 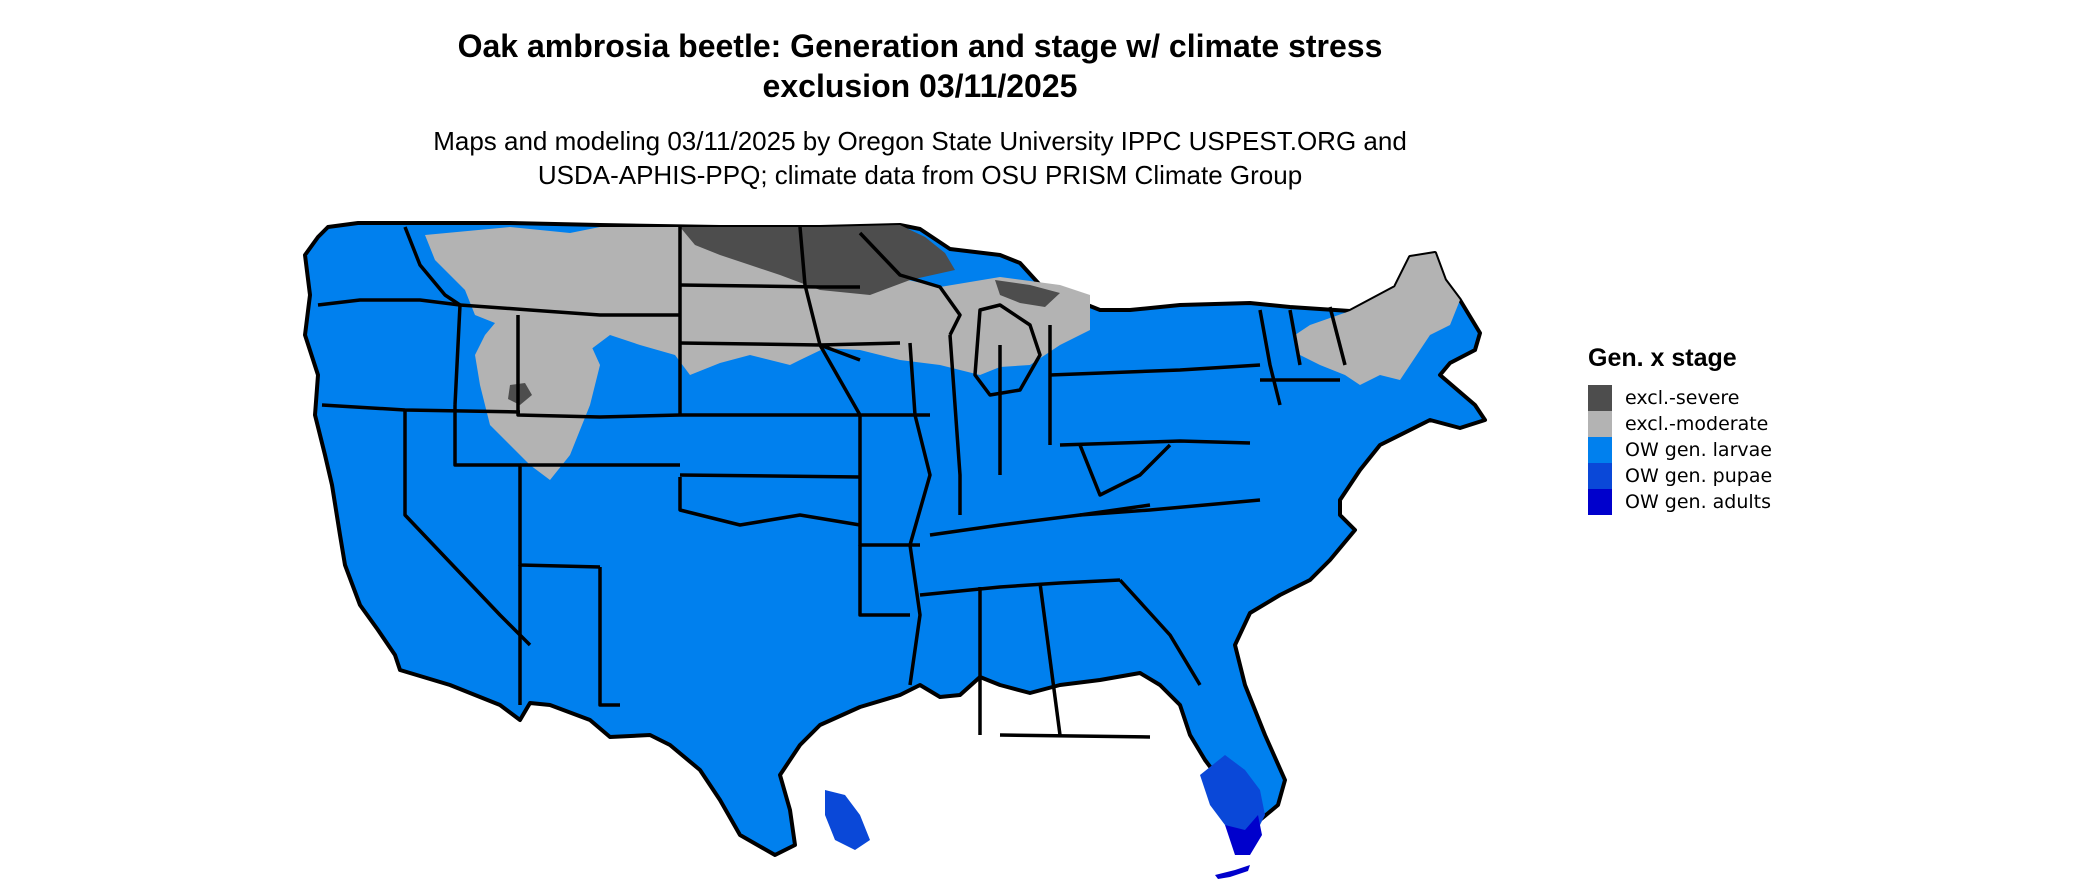 What do you see at coordinates (1125, 470) in the screenshot?
I see `border-va-wv` at bounding box center [1125, 470].